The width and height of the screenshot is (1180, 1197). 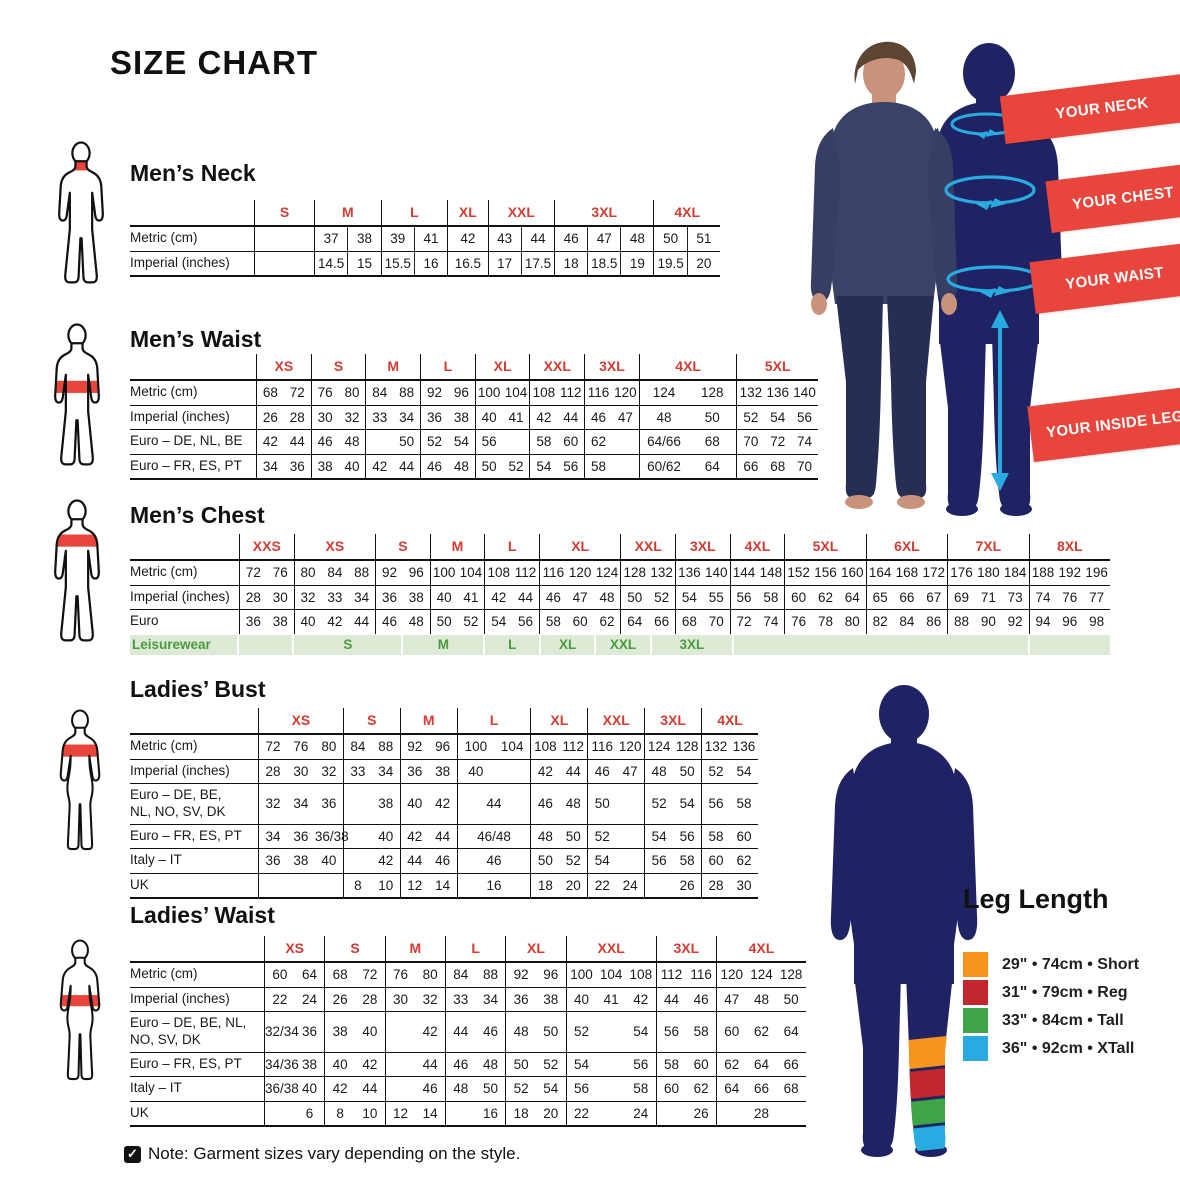 I want to click on size-cell: 76, so click(x=301, y=746).